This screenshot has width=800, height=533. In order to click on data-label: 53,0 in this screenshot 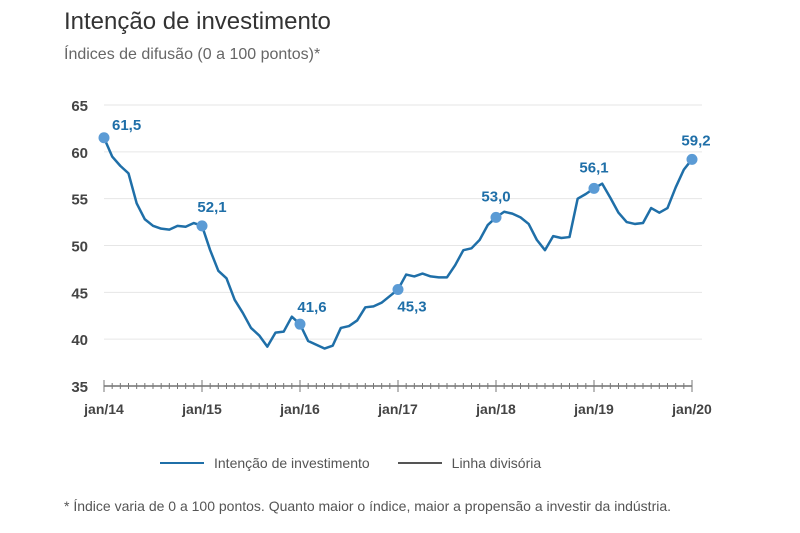, I will do `click(495, 196)`.